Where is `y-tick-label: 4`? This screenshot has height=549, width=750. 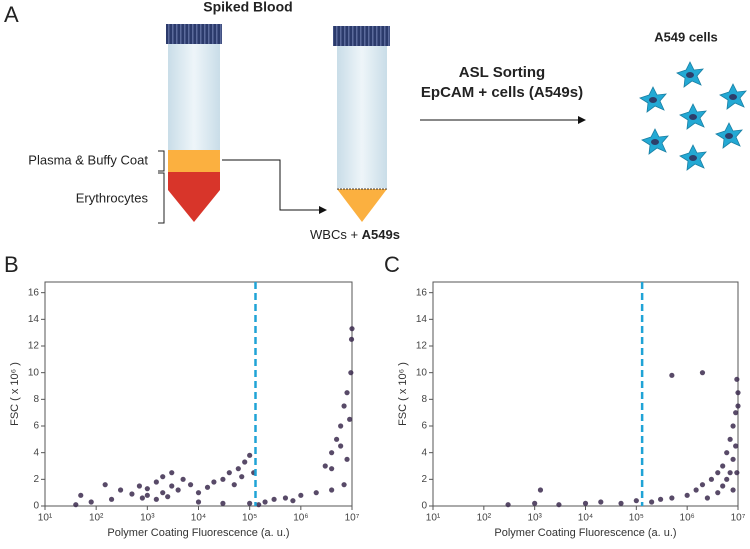
y-tick-label: 4 is located at coordinates (36, 452).